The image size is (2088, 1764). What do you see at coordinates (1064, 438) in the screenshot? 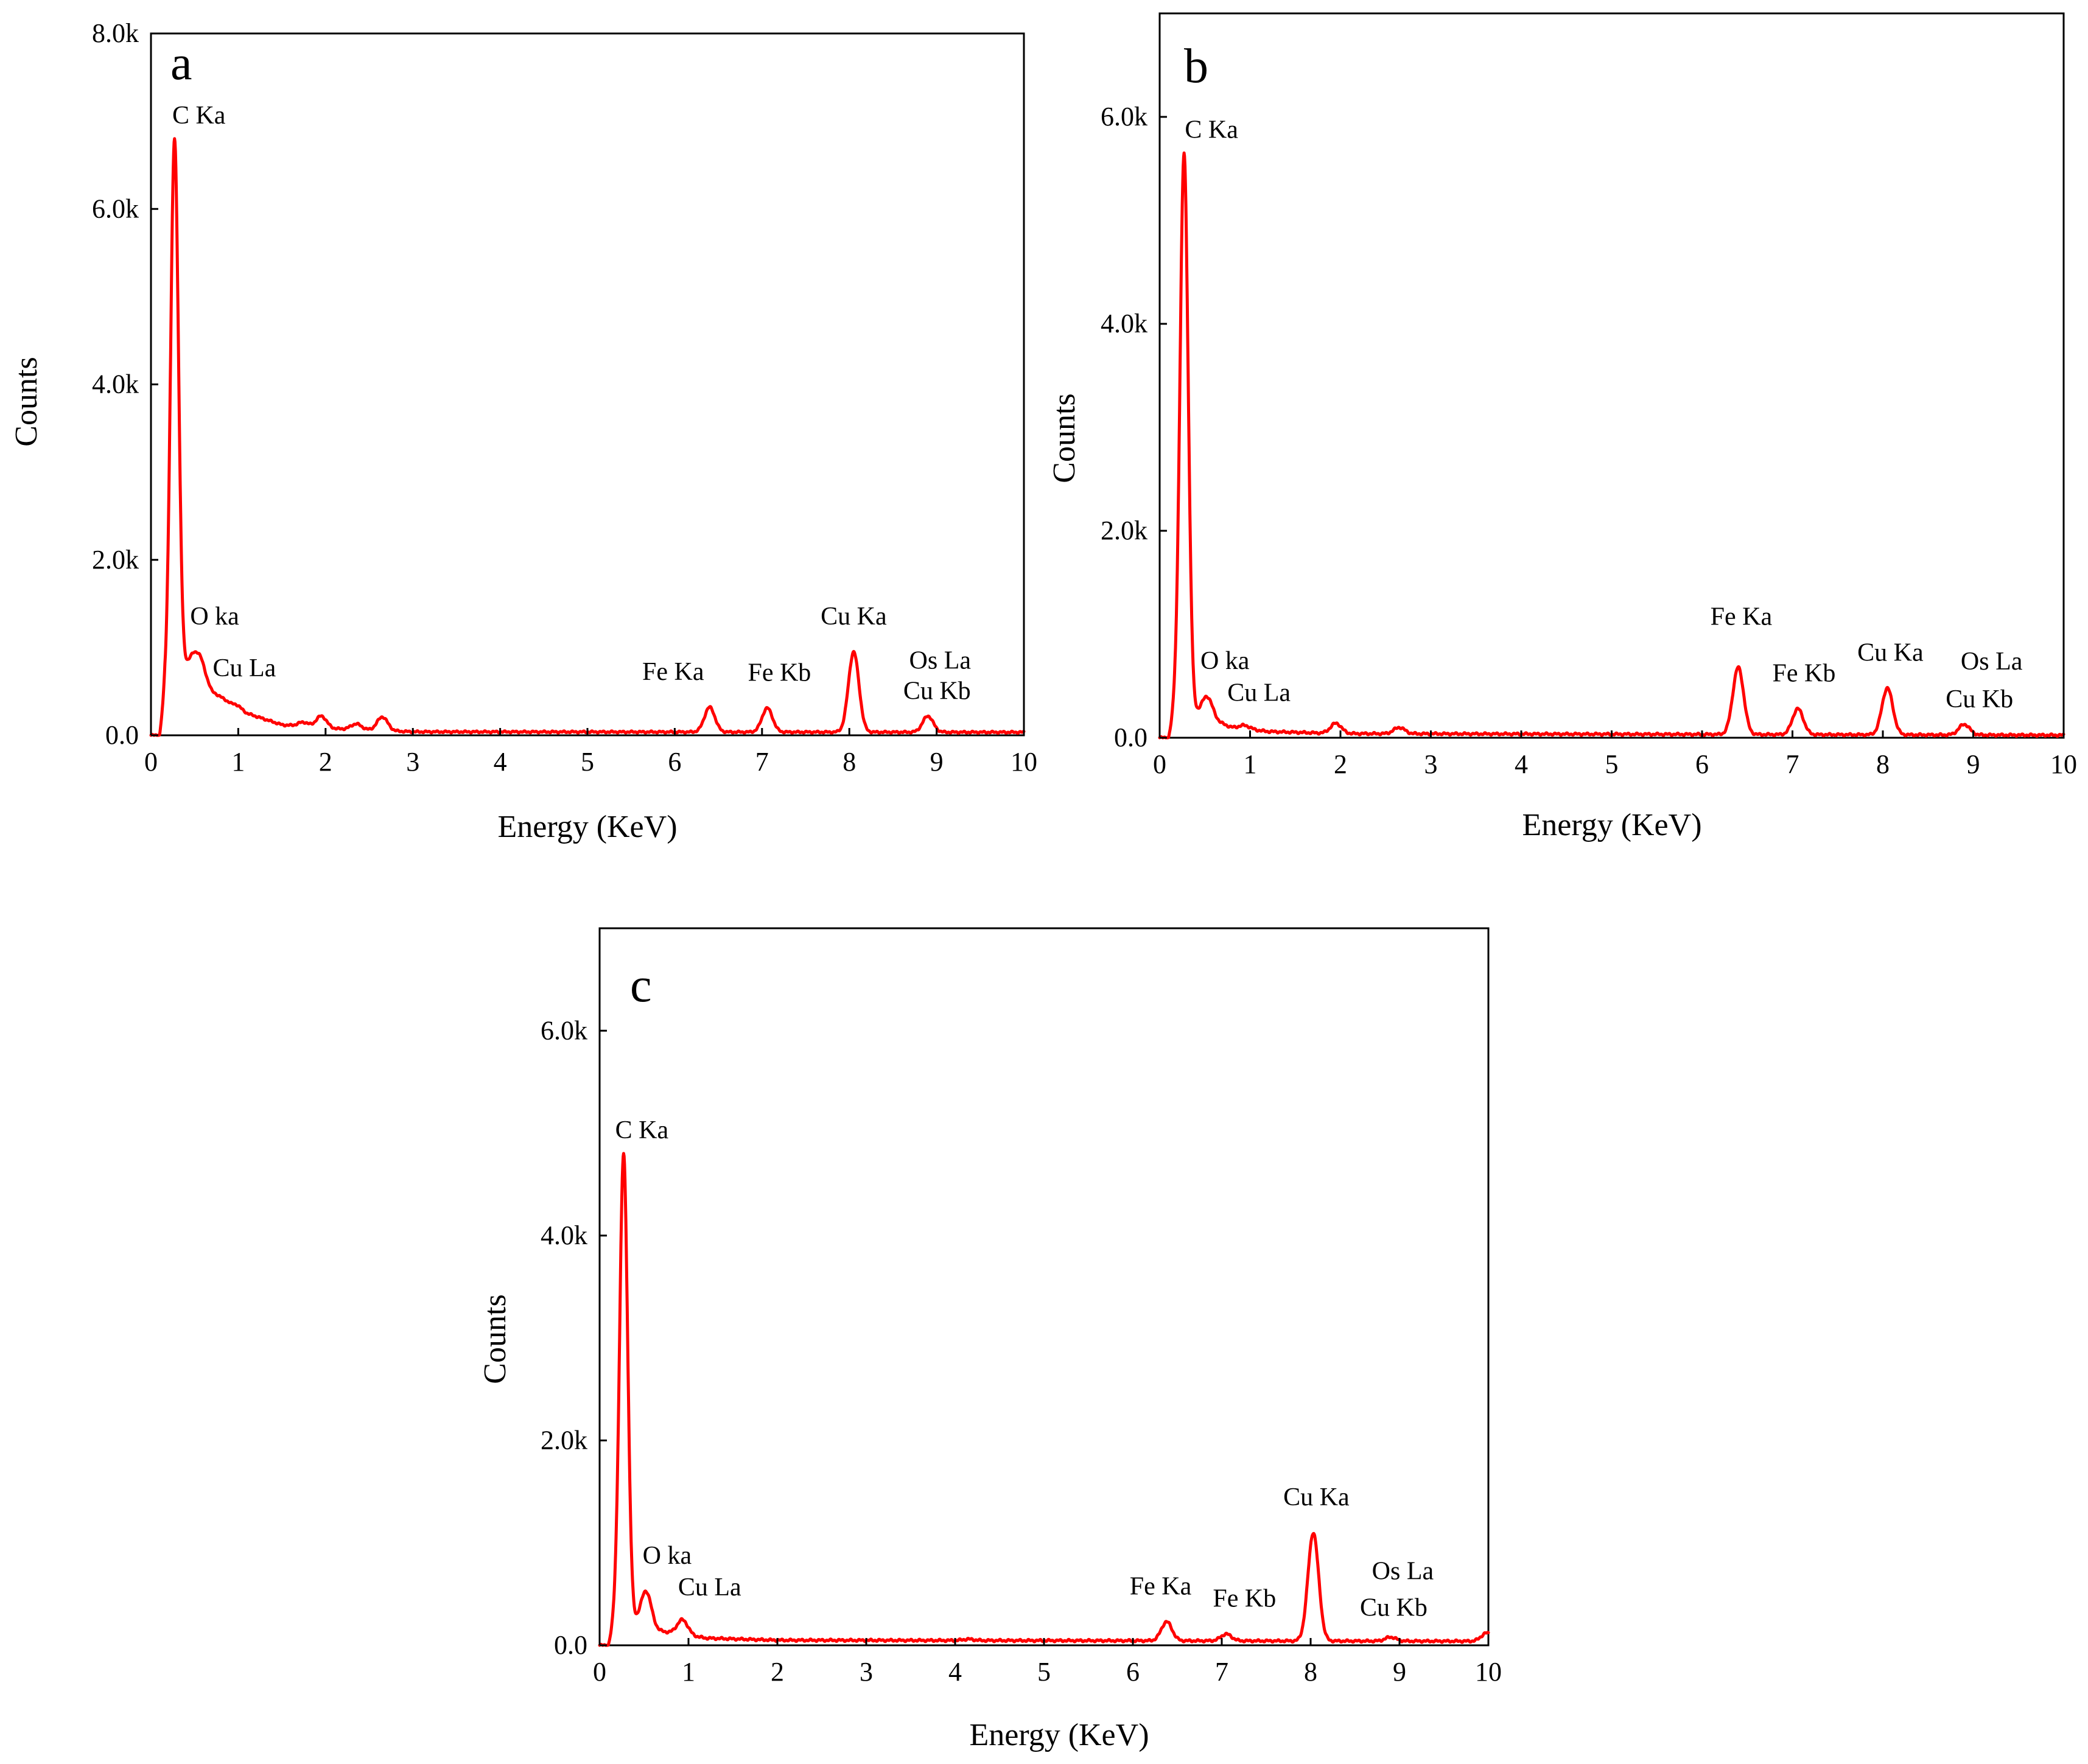
I see `panel-b-y-axis-title: Counts` at bounding box center [1064, 438].